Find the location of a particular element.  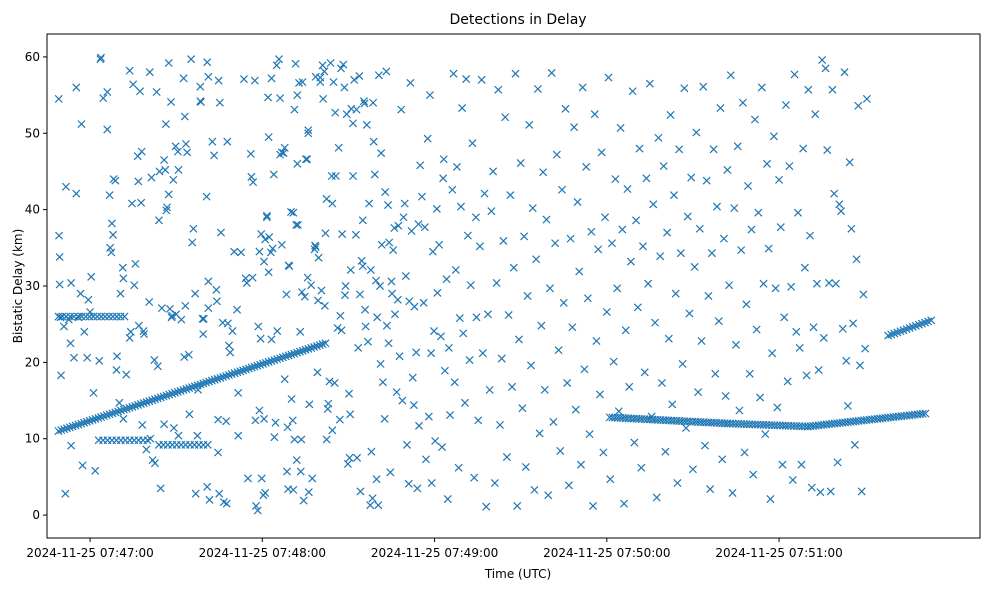

chart-title: Detections in Delay is located at coordinates (517, 20).